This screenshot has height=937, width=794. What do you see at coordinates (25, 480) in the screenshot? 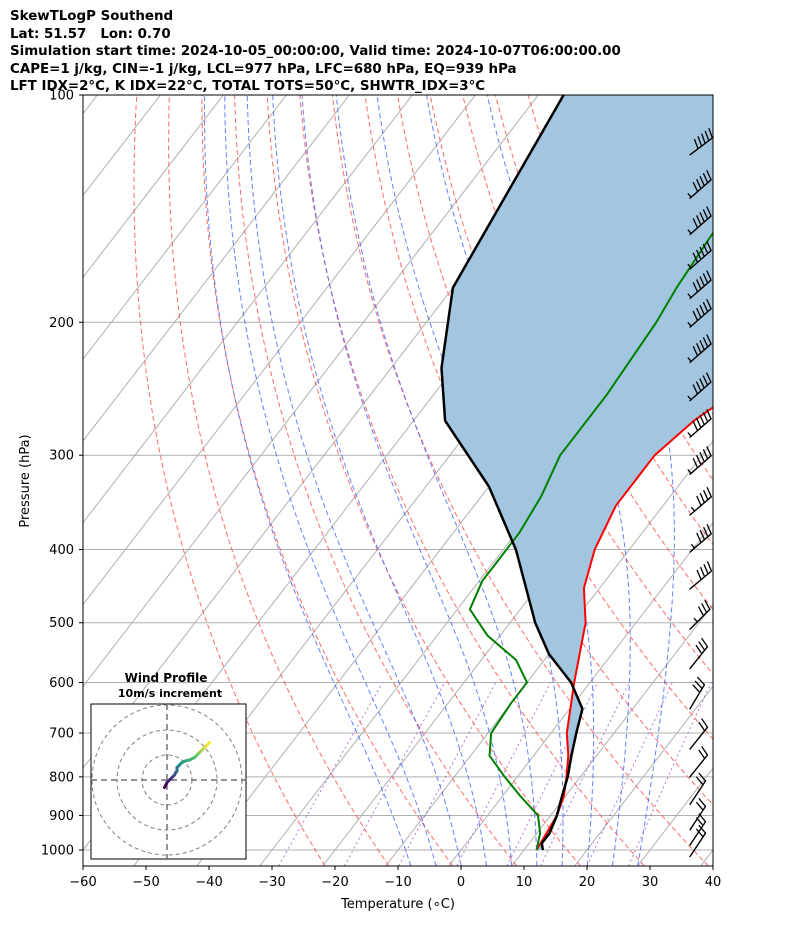
I see `y-axis-label: Pressure (hPa)` at bounding box center [25, 480].